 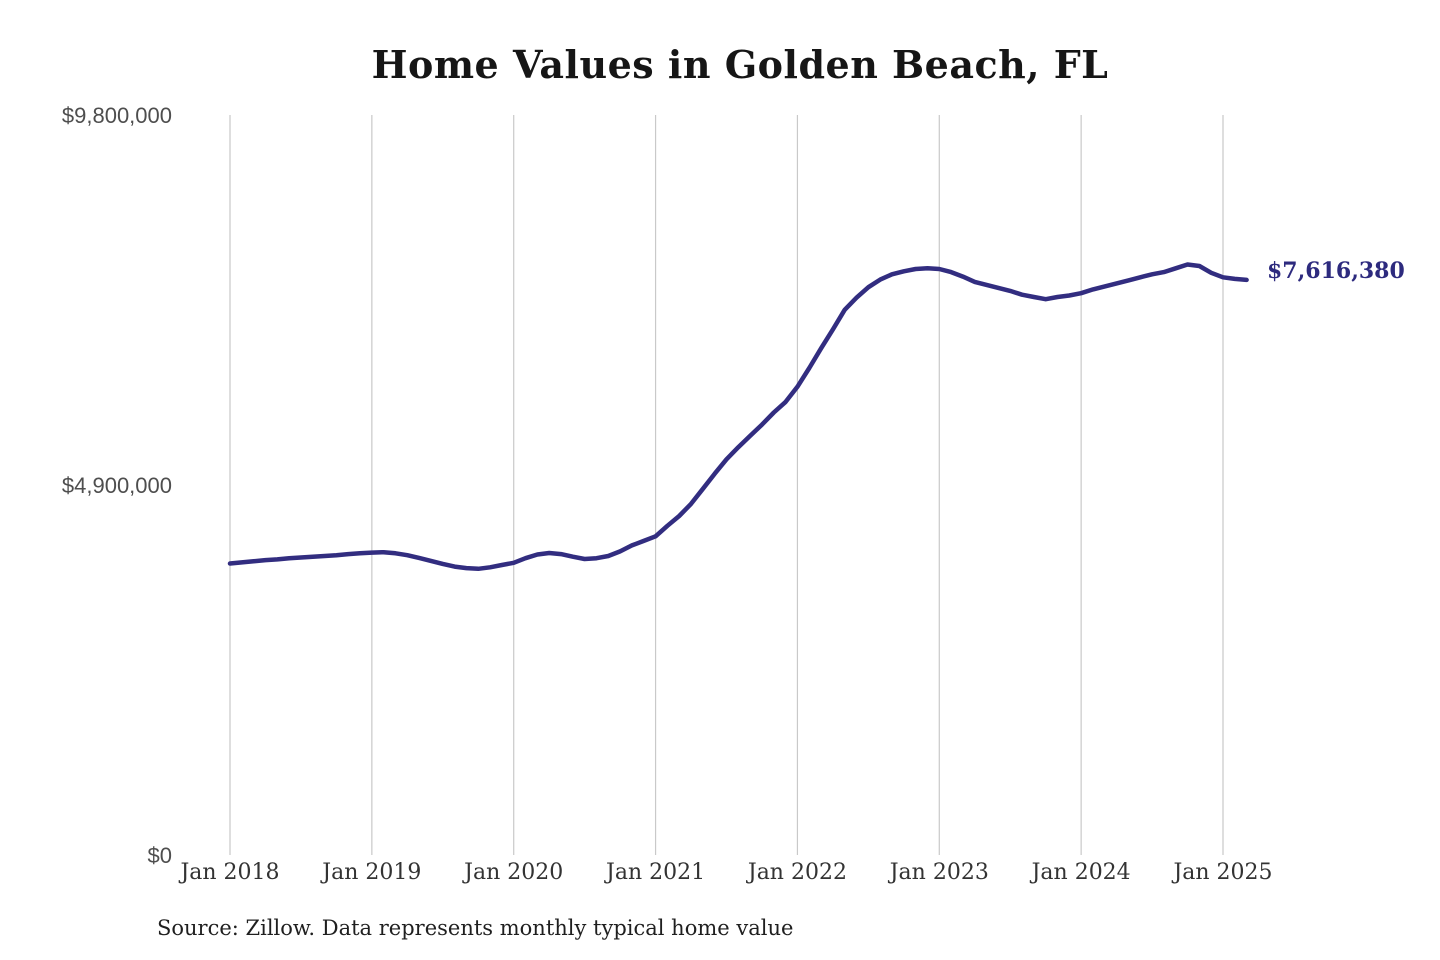 What do you see at coordinates (1080, 872) in the screenshot?
I see `x-tick-label: Jan 2024` at bounding box center [1080, 872].